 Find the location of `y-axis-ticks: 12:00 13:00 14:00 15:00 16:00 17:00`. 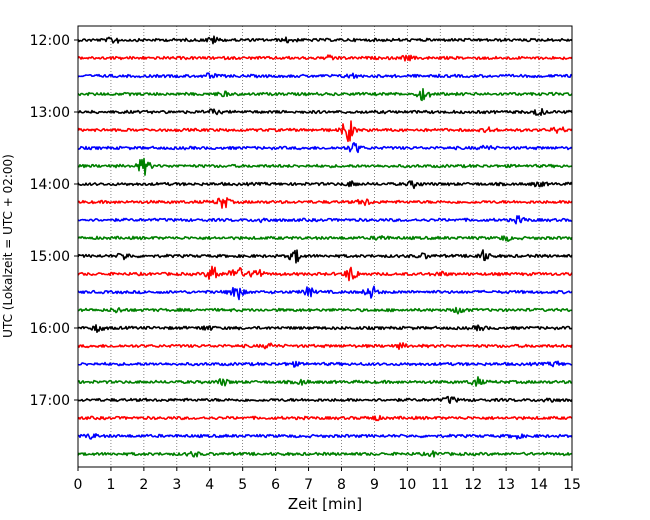

y-axis-ticks: 12:00 13:00 14:00 15:00 16:00 17:00 is located at coordinates (54, 221).